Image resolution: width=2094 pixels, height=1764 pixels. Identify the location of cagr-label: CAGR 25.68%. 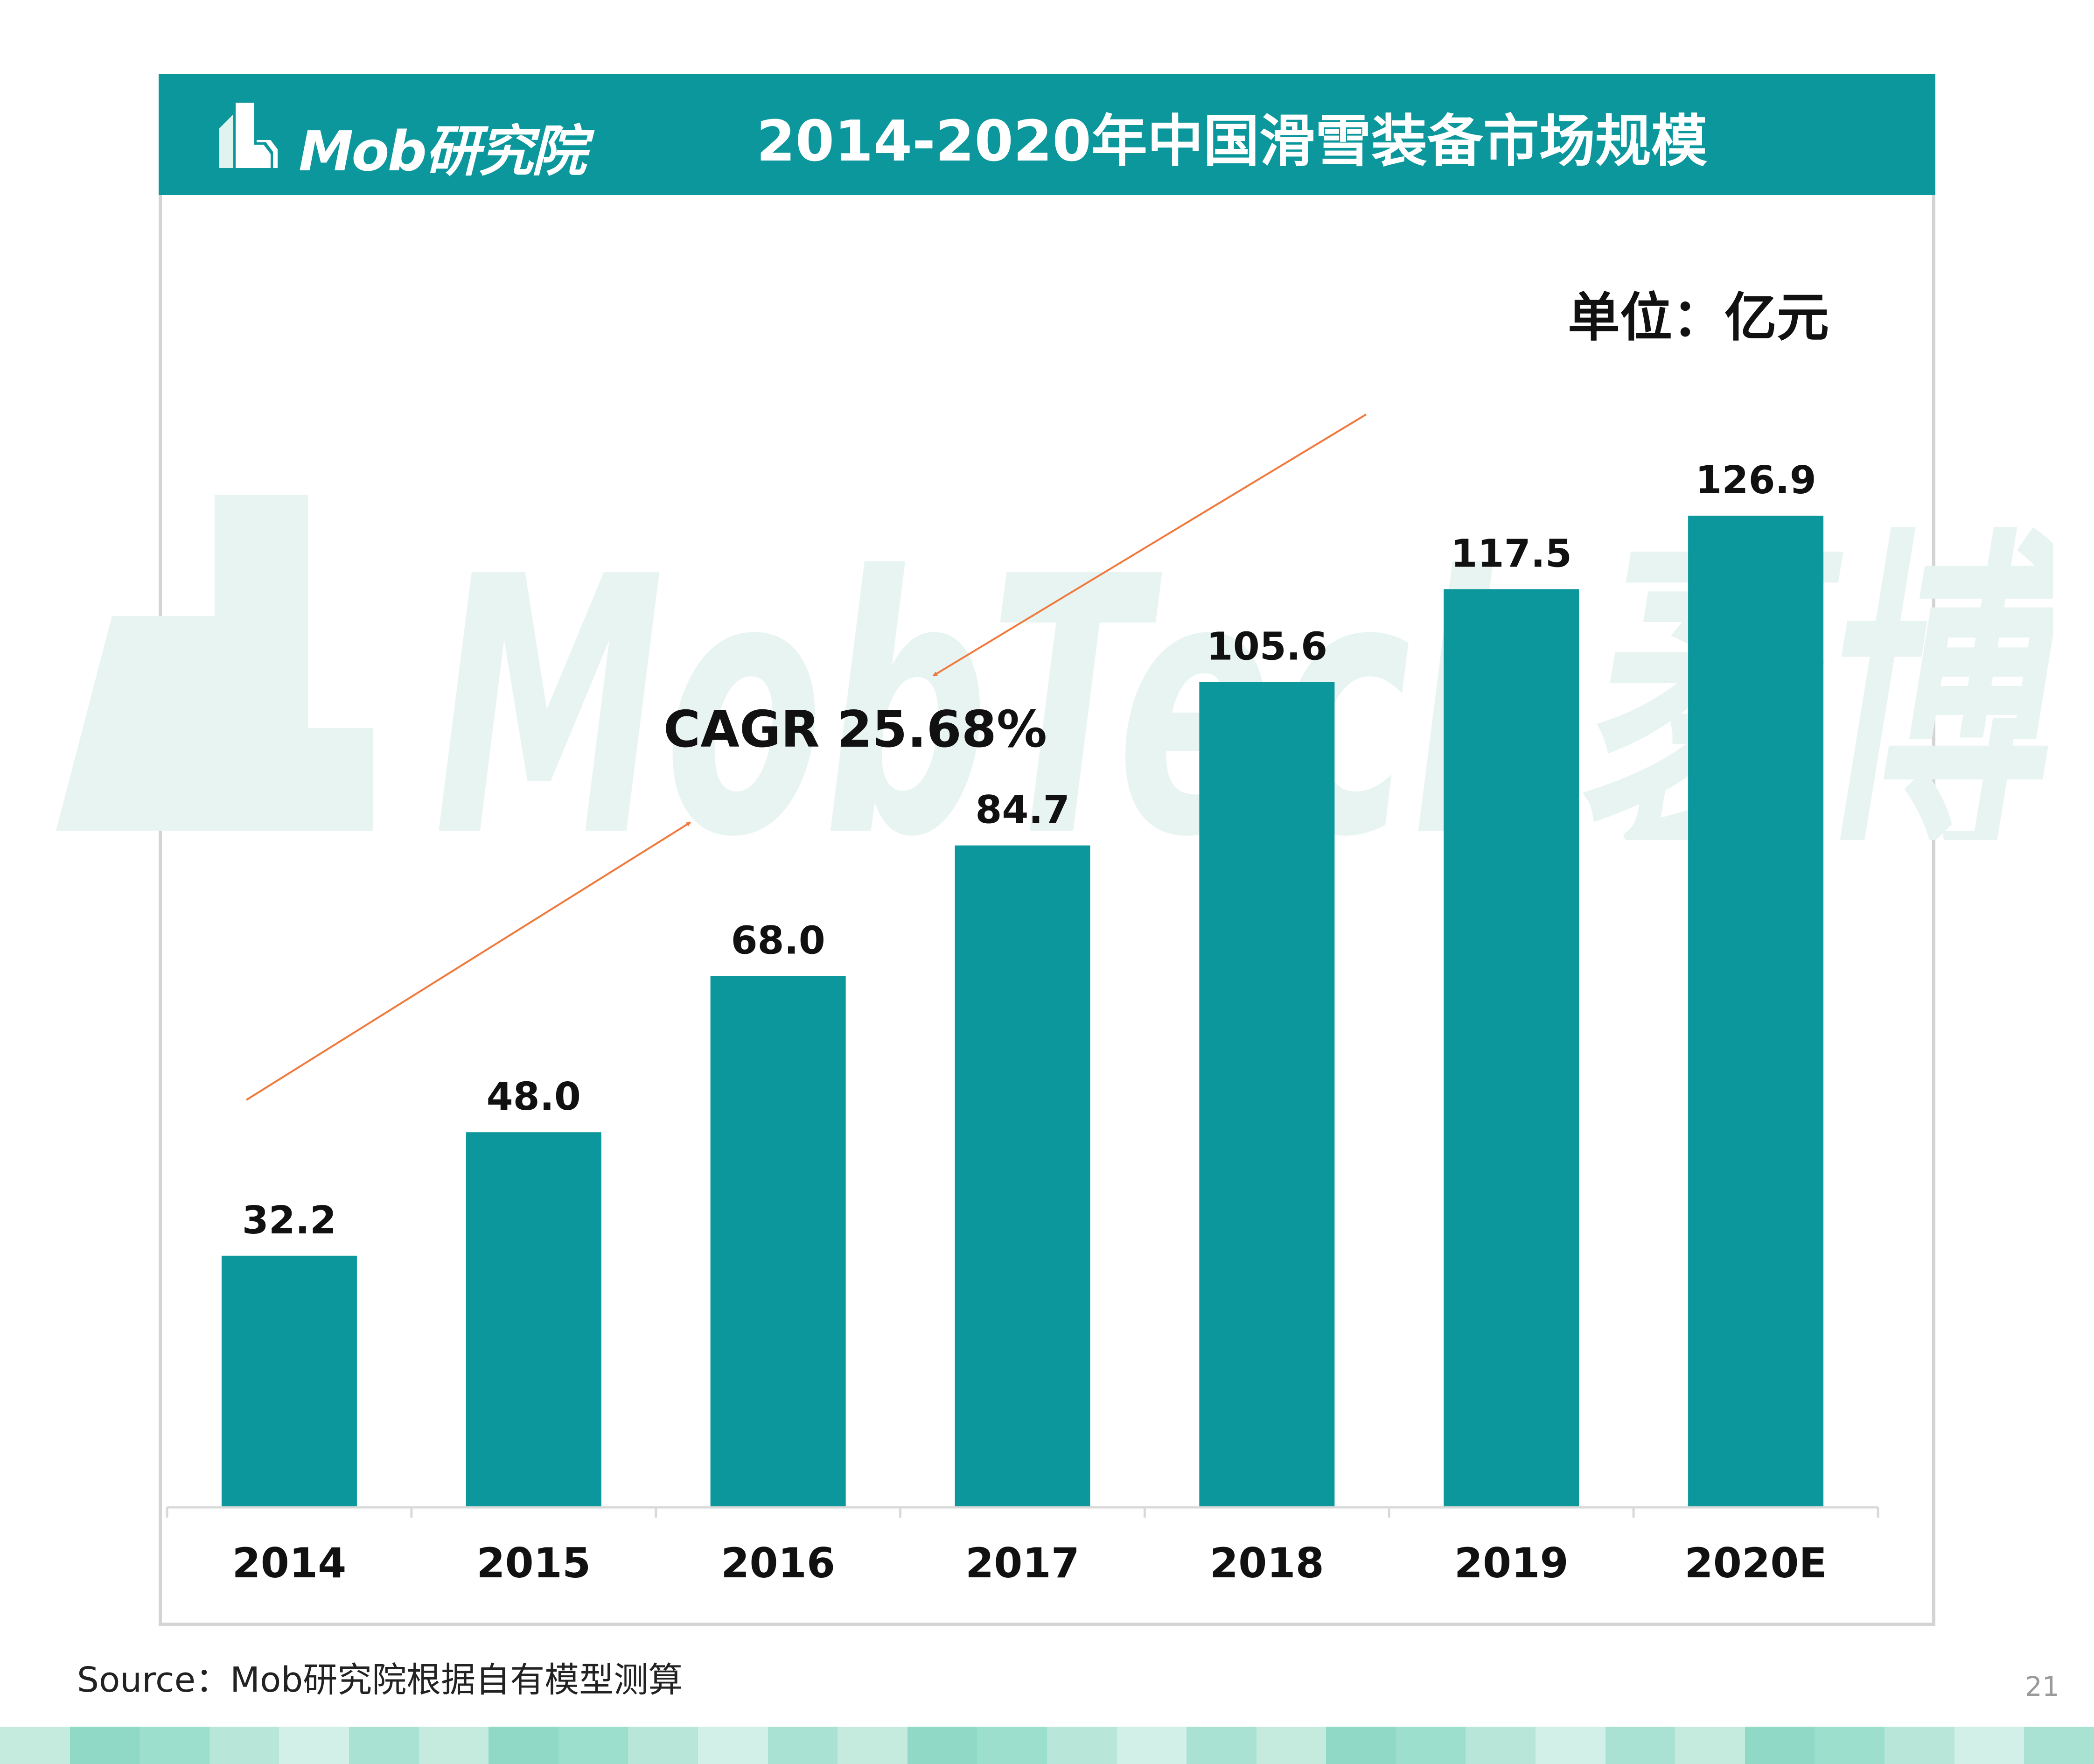
(855, 729).